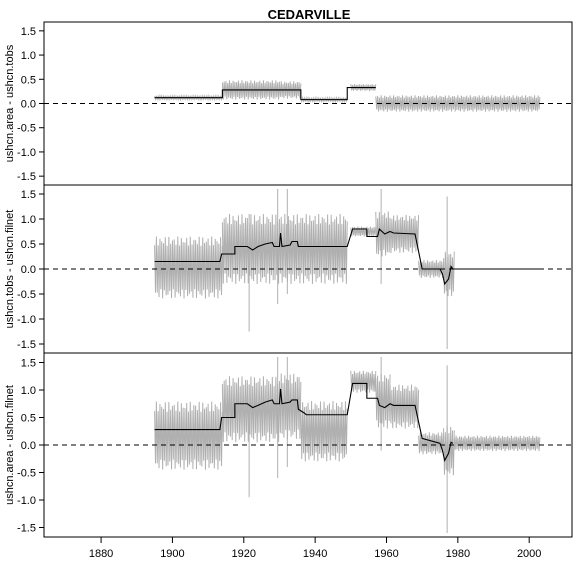 Image resolution: width=583 pixels, height=572 pixels. What do you see at coordinates (10, 269) in the screenshot?
I see `y-axis-label: ushcn.tobs - ushcn.filnet` at bounding box center [10, 269].